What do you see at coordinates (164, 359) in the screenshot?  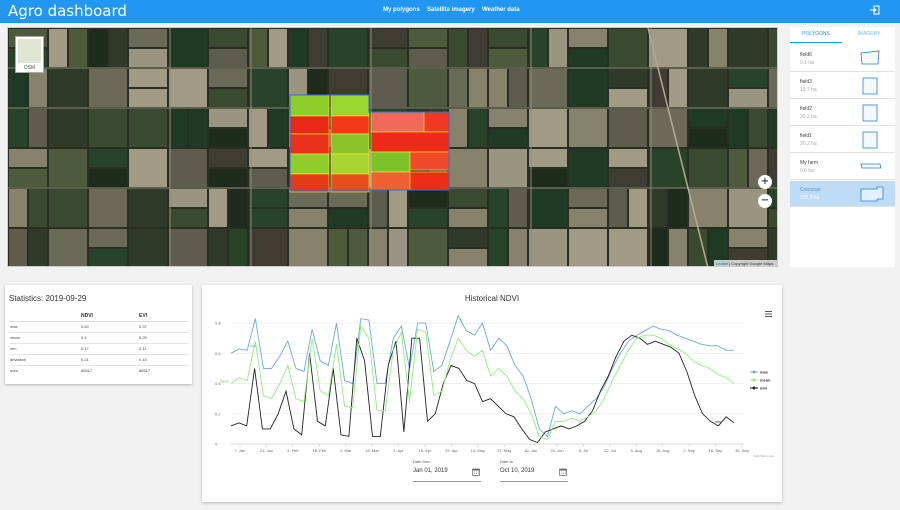 I see `evi-value: 0.15` at bounding box center [164, 359].